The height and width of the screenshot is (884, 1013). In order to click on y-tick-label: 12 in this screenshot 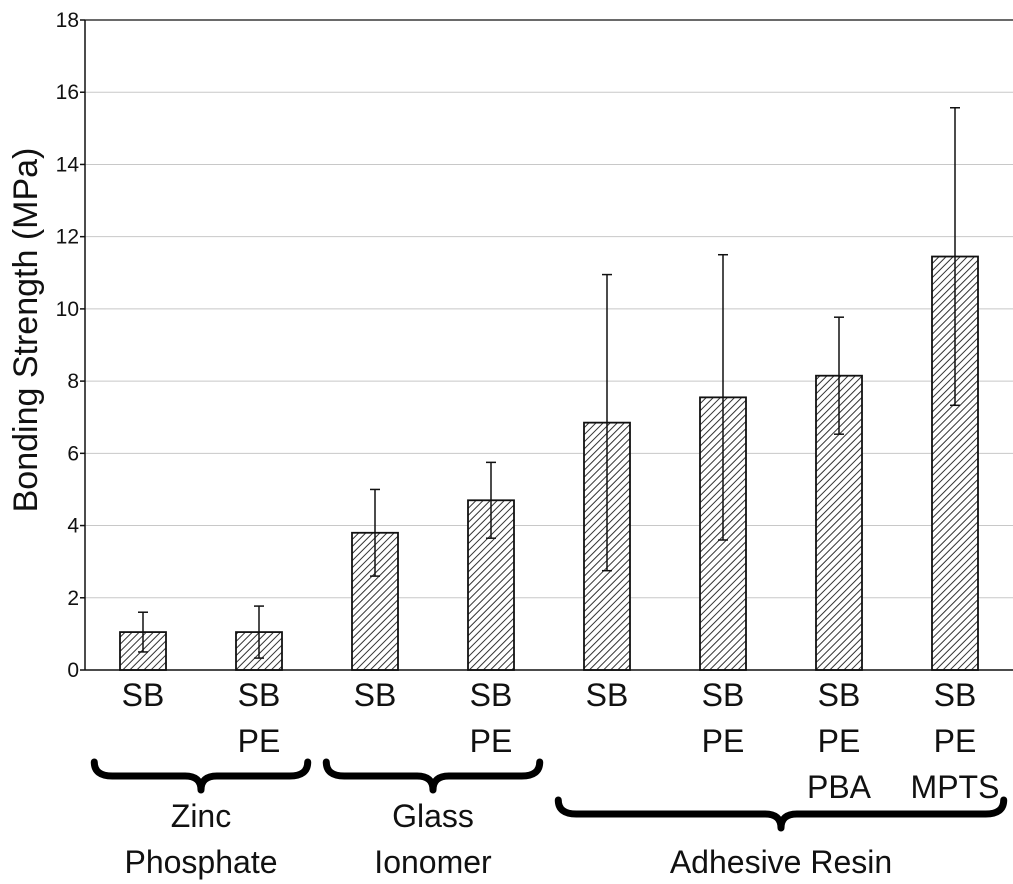, I will do `click(67, 237)`.